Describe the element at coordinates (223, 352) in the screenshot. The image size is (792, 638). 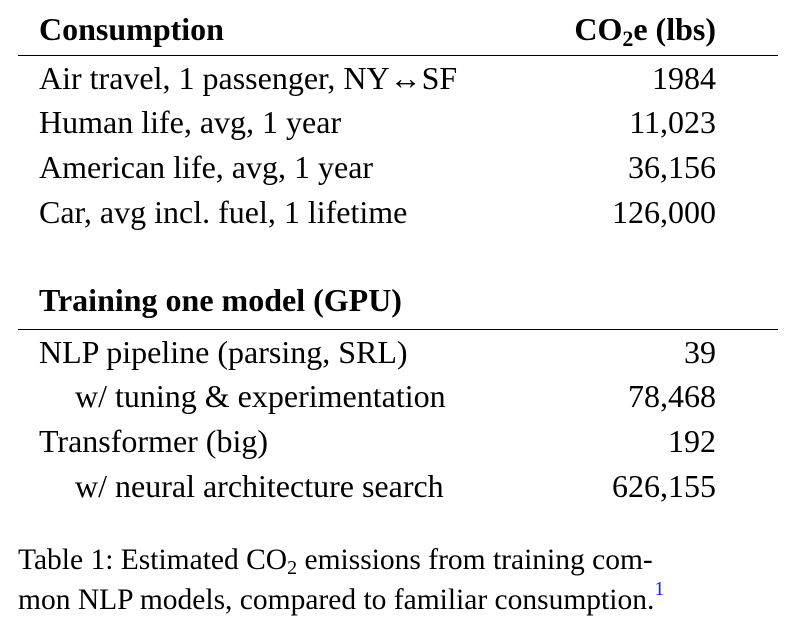
I see `row-label: NLP pipeline (parsing, SRL)` at that location.